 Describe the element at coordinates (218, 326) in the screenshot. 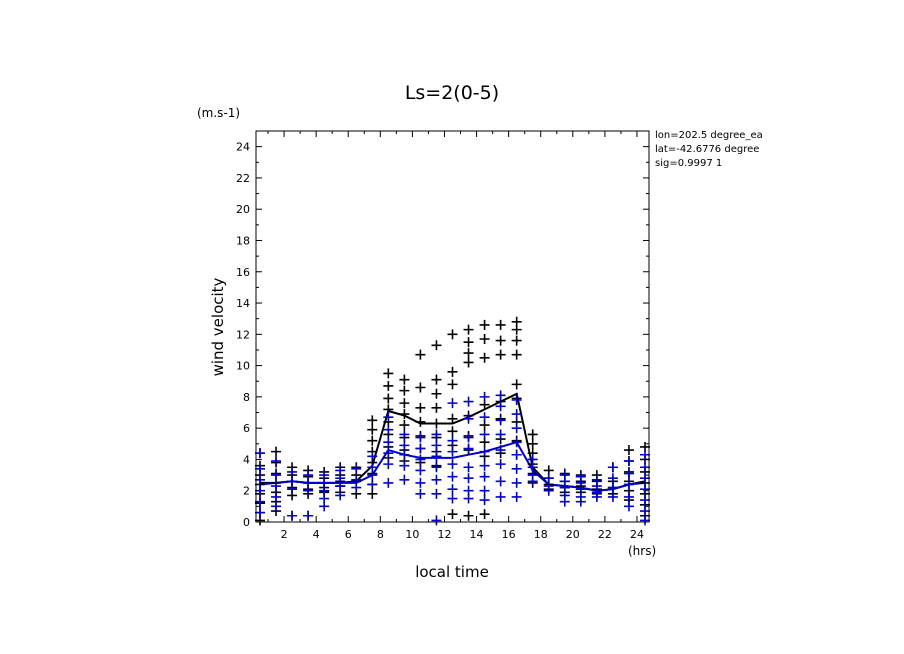

I see `y-axis-label: wind velocity` at that location.